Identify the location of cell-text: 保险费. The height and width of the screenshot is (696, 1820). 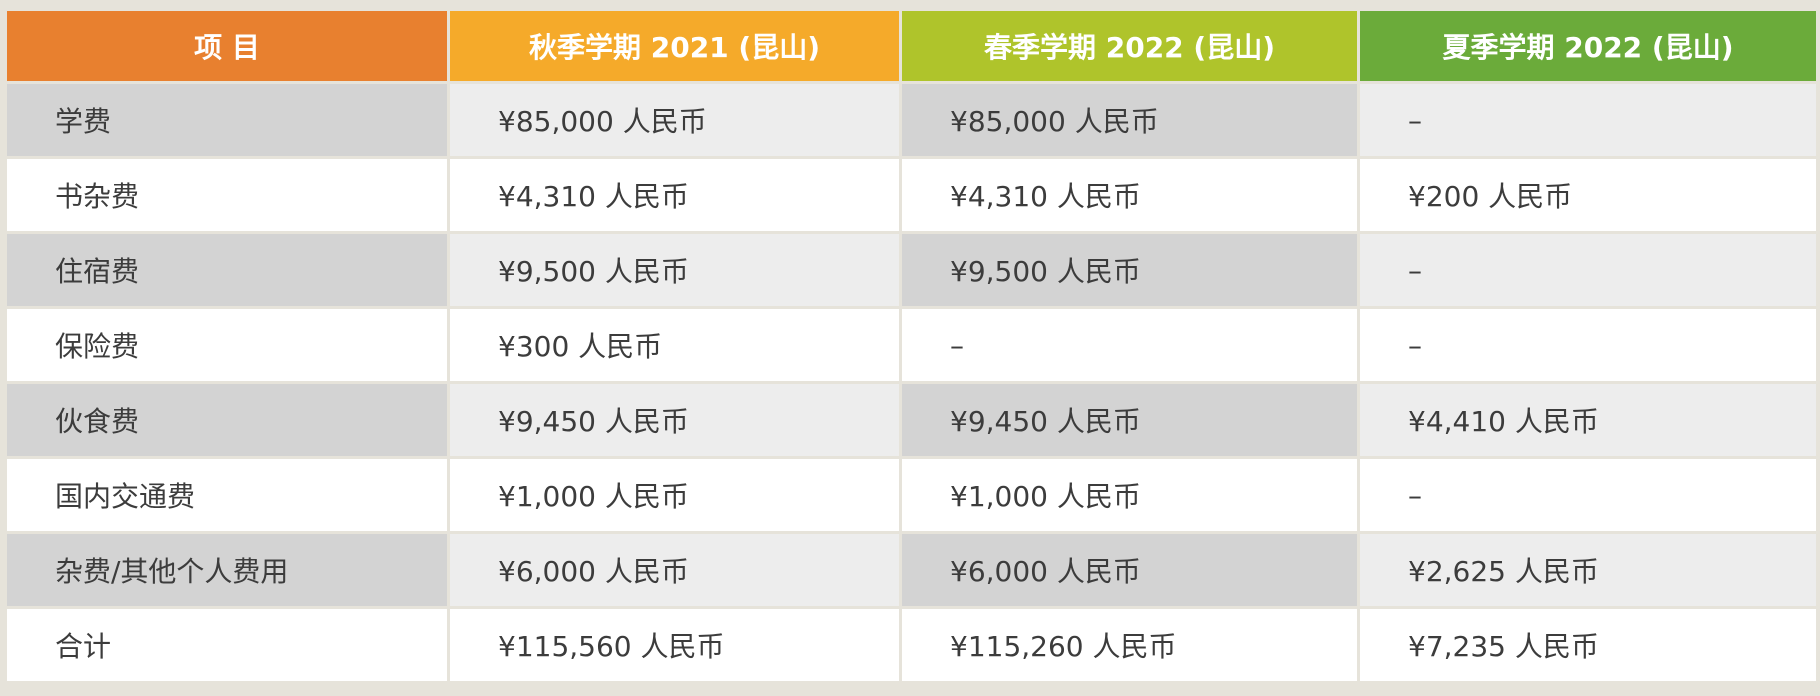
(97, 346).